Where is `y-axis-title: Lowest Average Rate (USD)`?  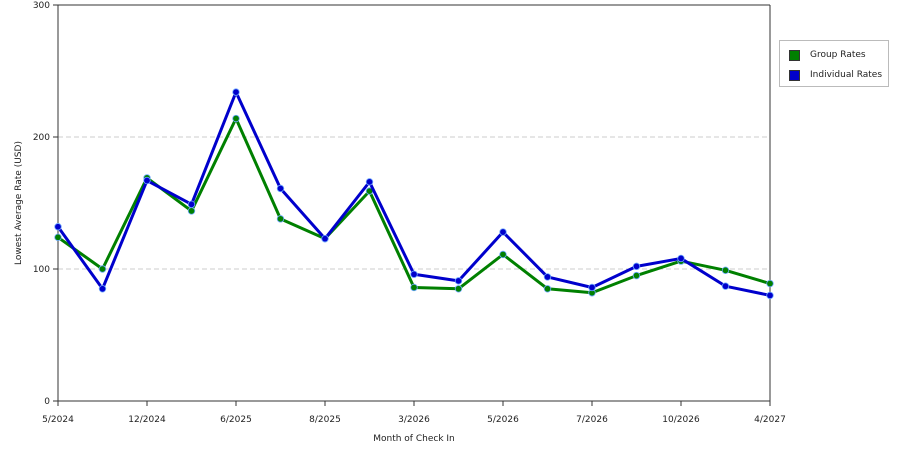 y-axis-title: Lowest Average Rate (USD) is located at coordinates (19, 203).